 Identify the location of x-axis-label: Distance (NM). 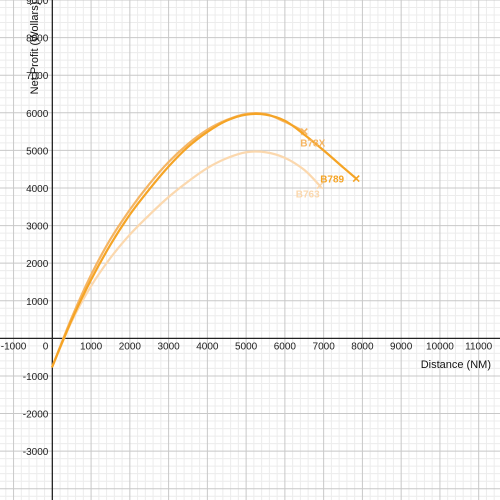
(456, 365).